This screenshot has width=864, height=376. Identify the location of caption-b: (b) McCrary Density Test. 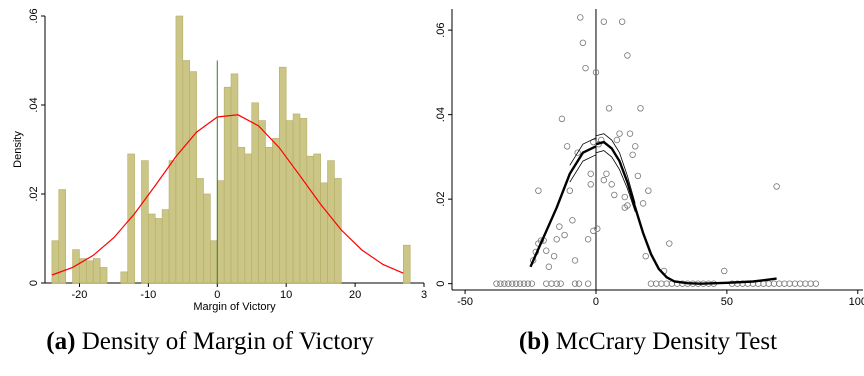
(648, 342).